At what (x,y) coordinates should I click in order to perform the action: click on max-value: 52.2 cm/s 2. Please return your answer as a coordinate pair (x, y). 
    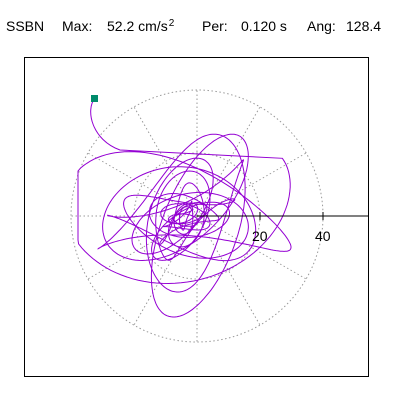
    Looking at the image, I should click on (140, 26).